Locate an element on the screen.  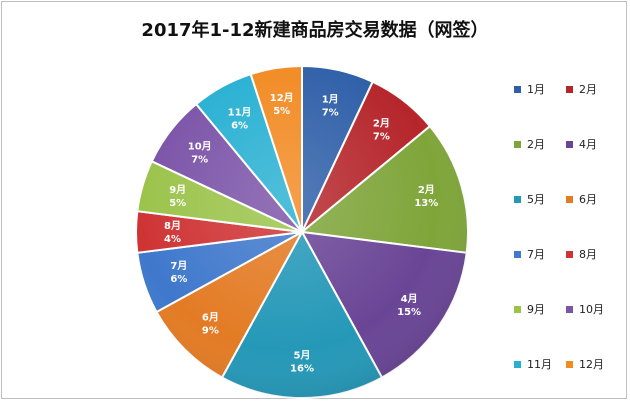
legend-item-12: 12月 is located at coordinates (592, 364).